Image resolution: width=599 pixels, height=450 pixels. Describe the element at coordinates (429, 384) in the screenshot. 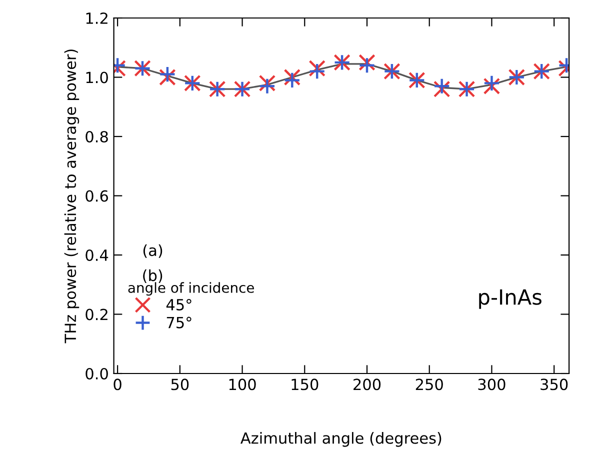

I see `x-tick-label: 250` at that location.